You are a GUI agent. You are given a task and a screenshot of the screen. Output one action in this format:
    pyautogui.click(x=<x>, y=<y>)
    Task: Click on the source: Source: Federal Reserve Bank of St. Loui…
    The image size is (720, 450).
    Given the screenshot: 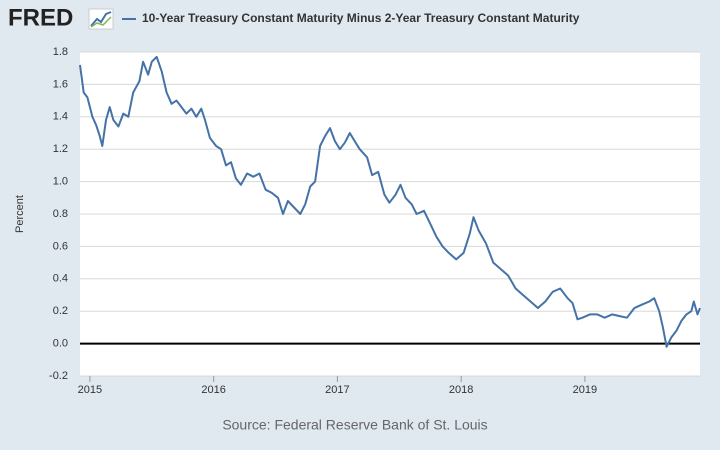 What is the action you would take?
    pyautogui.click(x=354, y=425)
    